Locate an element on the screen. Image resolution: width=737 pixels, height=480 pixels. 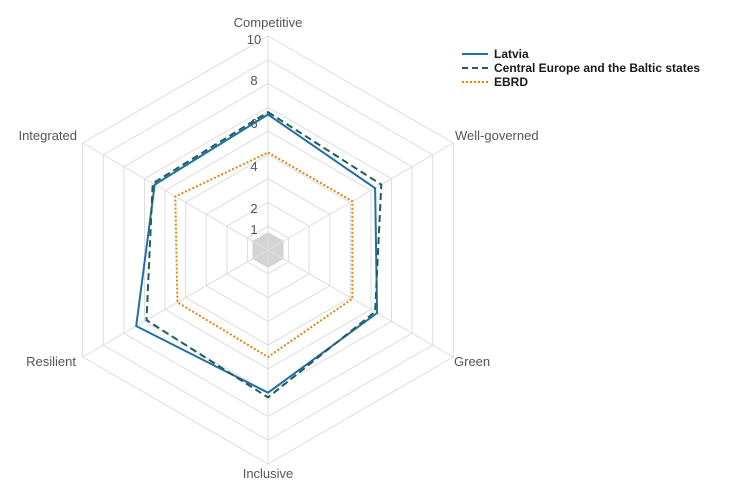
axis-label-resilient: Resilient is located at coordinates (51, 361).